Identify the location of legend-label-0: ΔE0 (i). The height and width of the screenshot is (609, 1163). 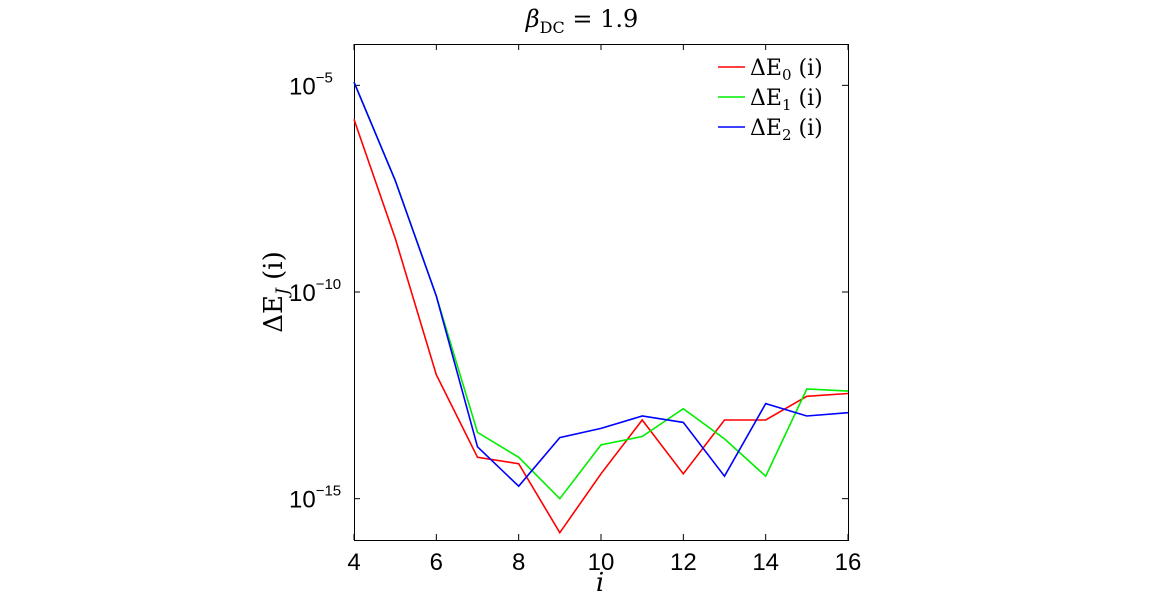
(786, 70).